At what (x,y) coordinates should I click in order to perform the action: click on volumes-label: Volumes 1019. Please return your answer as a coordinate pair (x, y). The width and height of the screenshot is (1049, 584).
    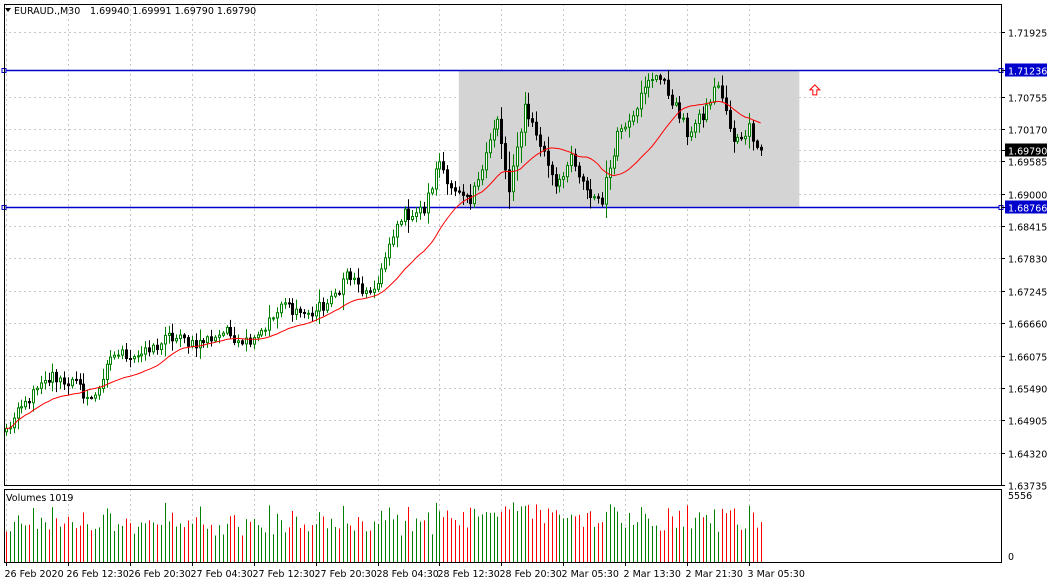
    Looking at the image, I should click on (39, 498).